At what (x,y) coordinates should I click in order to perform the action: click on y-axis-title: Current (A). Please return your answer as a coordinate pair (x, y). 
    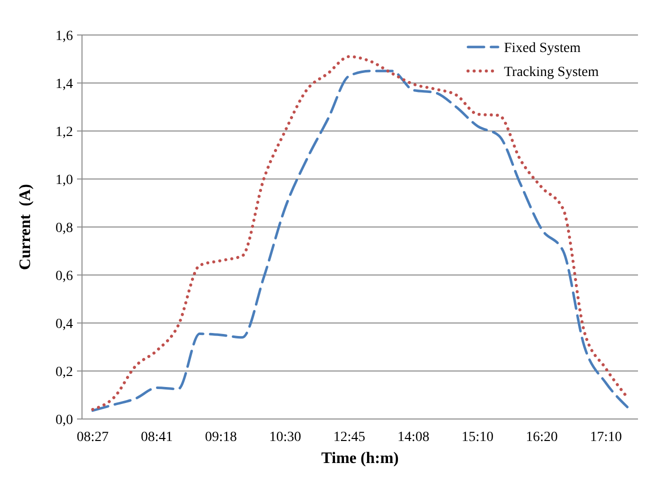
    Looking at the image, I should click on (25, 227).